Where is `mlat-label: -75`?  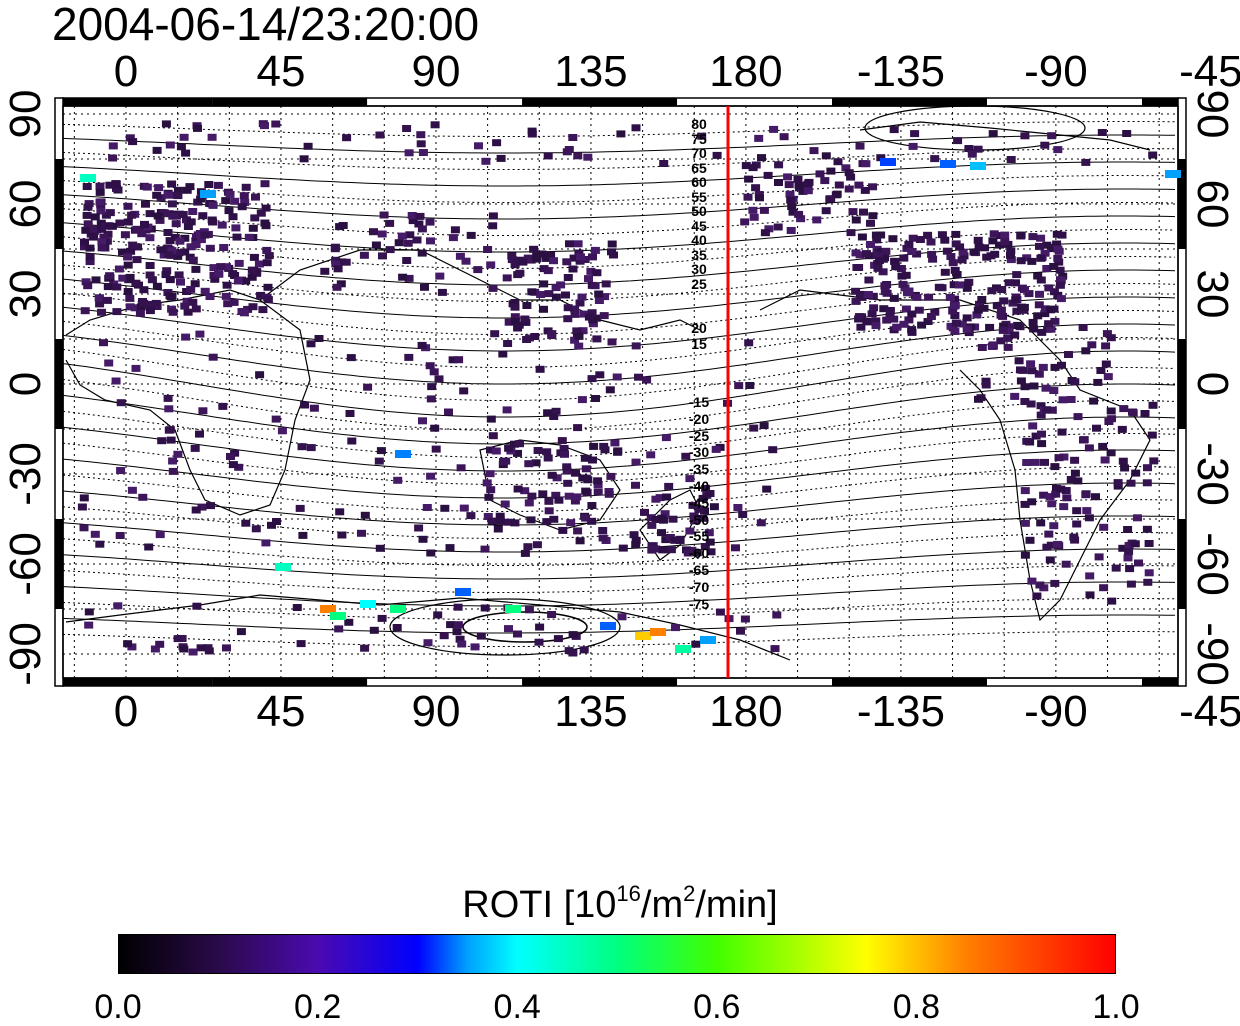 mlat-label: -75 is located at coordinates (699, 603).